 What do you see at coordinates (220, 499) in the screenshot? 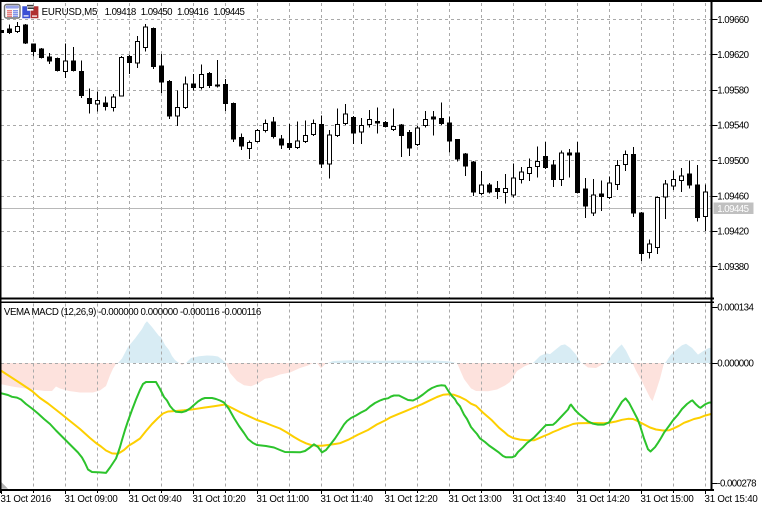
I see `svg-text: 31 Oct 10:20` at bounding box center [220, 499].